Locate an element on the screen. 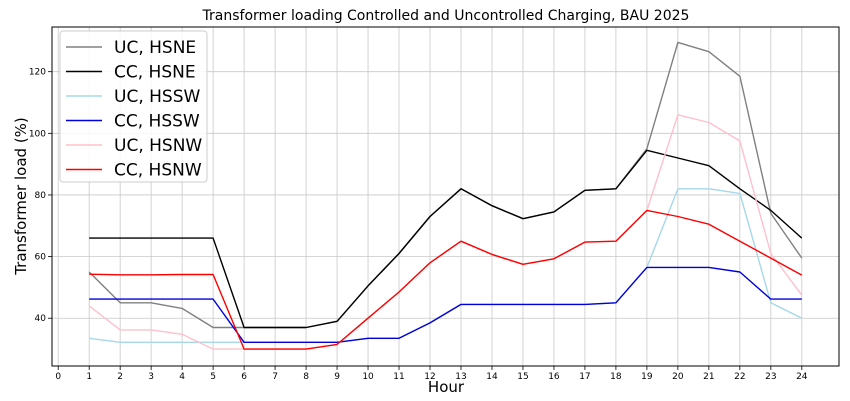 The height and width of the screenshot is (401, 850). x-tick-label: 22 is located at coordinates (739, 377).